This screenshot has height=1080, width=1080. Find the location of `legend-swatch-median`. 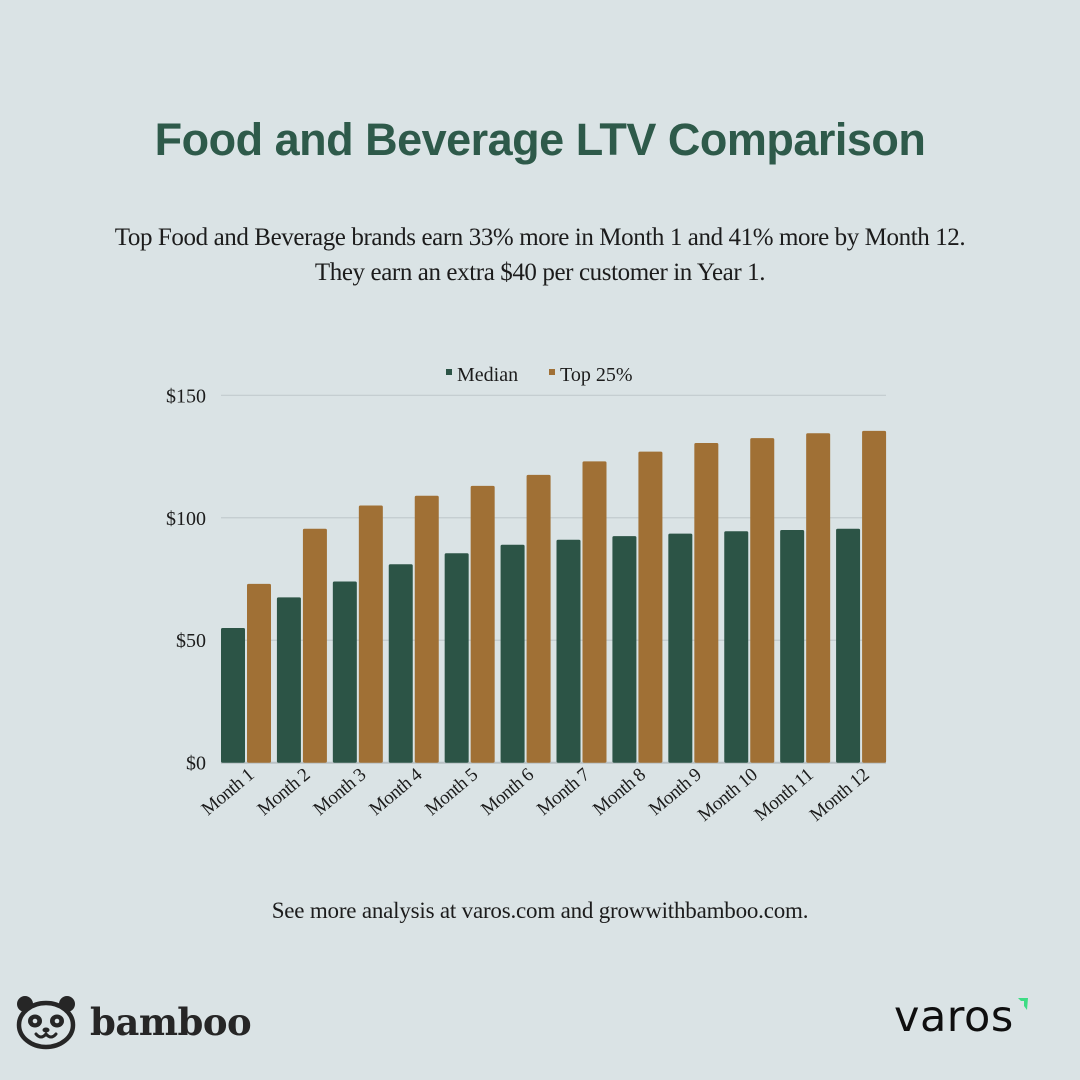

legend-swatch-median is located at coordinates (449, 372).